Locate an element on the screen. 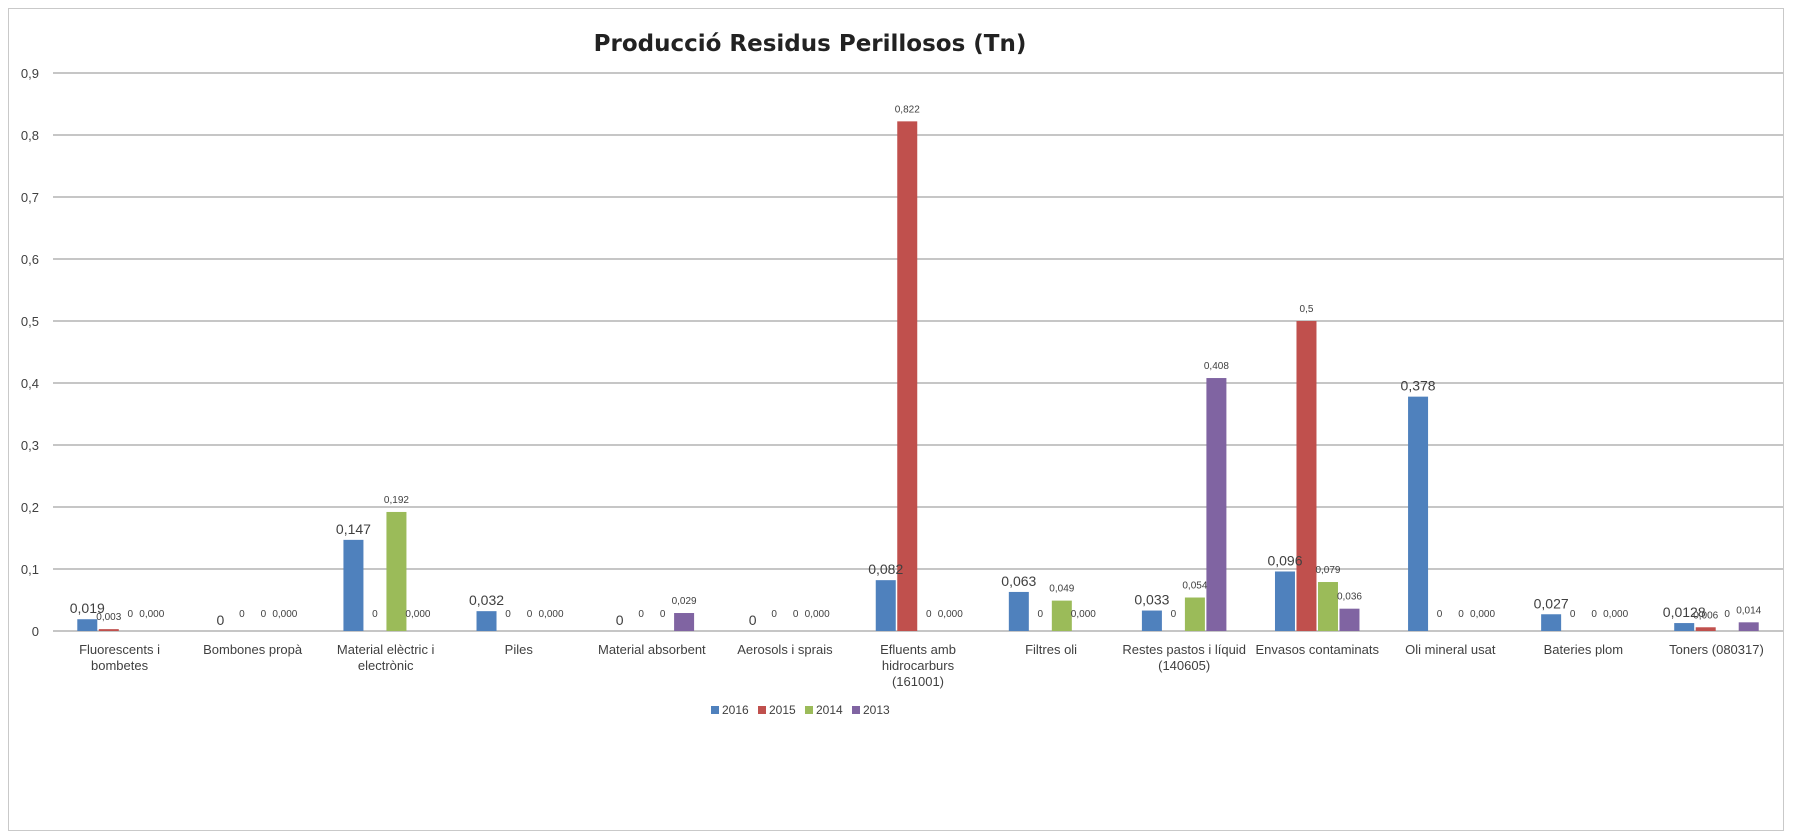  y-tick-label: 0,5 is located at coordinates (30, 321).